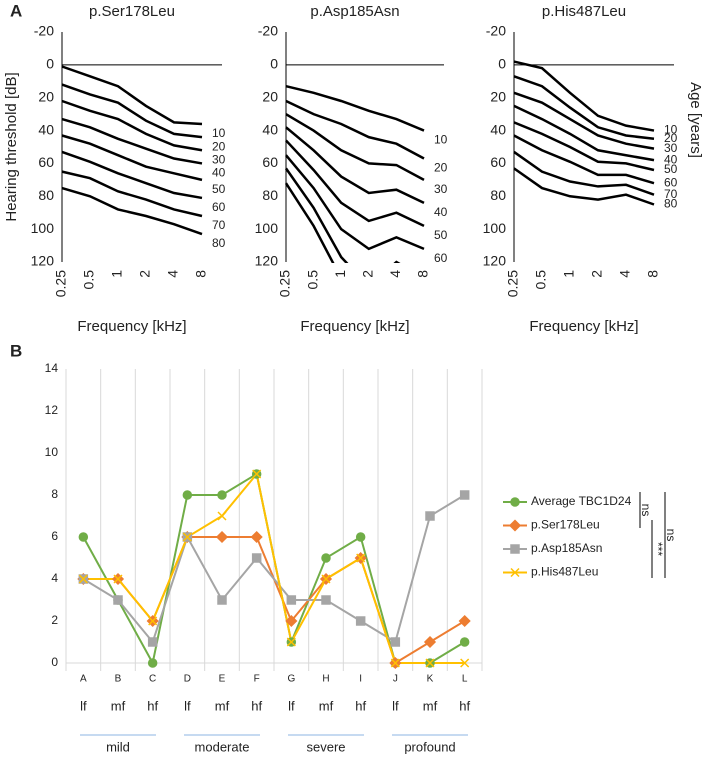 The width and height of the screenshot is (711, 757). What do you see at coordinates (671, 159) in the screenshot?
I see `series-end-label: 40` at bounding box center [671, 159].